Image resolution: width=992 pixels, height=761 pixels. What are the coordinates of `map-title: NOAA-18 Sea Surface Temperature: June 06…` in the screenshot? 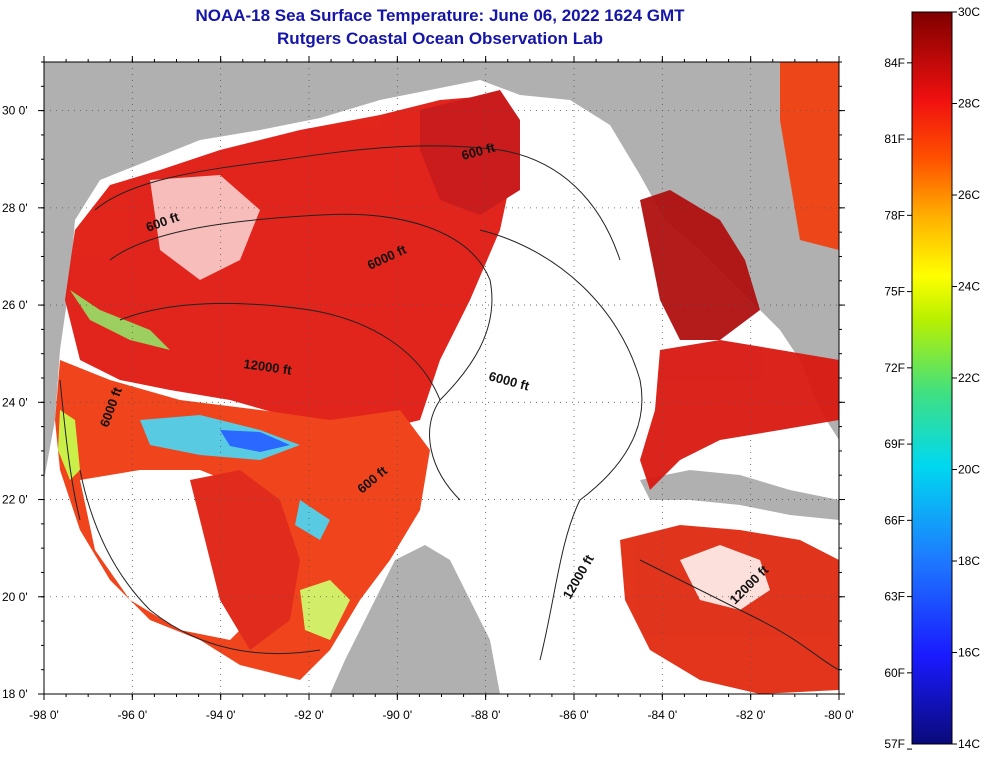 It's located at (440, 15).